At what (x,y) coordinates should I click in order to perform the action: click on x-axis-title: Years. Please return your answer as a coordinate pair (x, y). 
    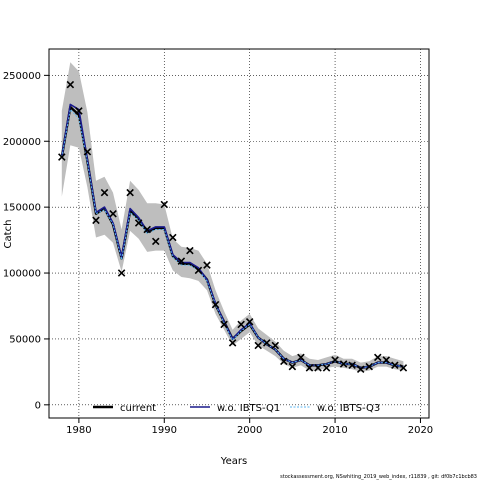
    Looking at the image, I should click on (233, 461).